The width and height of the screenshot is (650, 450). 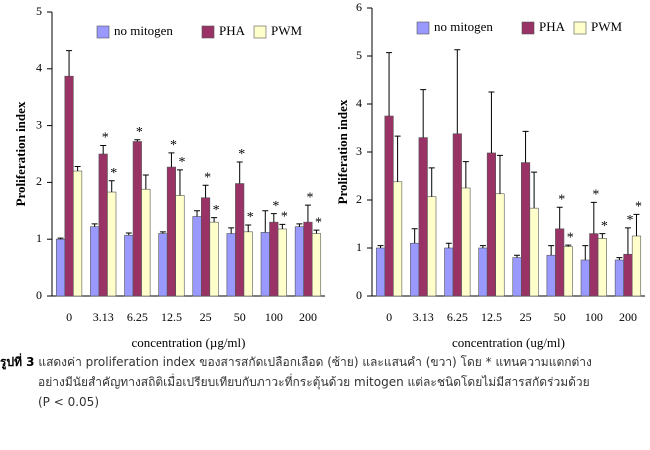 I want to click on y-tick-label: 2, so click(x=39, y=181).